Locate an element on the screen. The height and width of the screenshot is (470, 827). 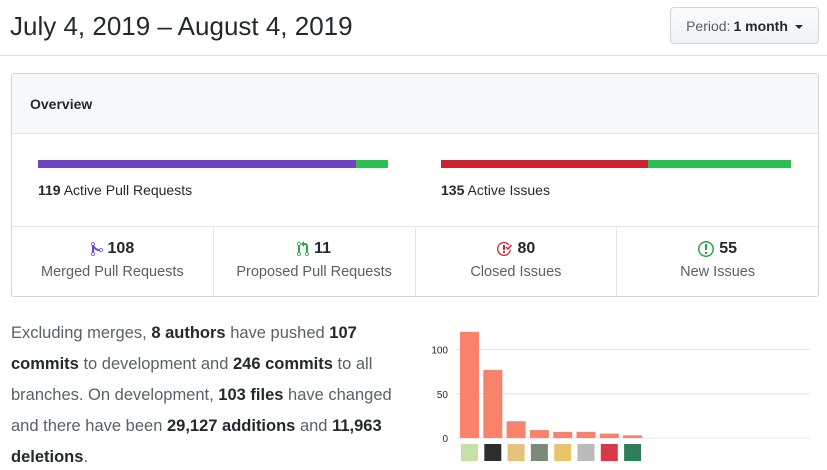
issue-closed-icon is located at coordinates (505, 248).